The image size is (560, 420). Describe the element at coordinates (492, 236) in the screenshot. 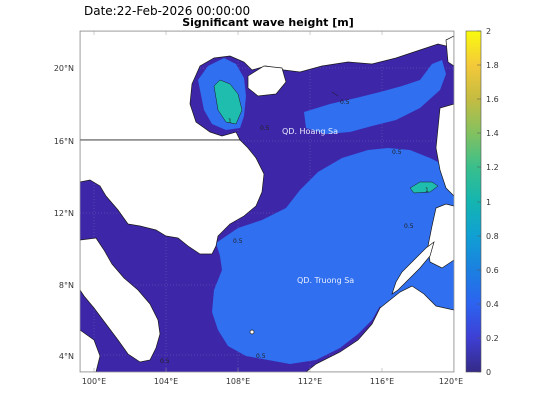

I see `colorbar-tick-0-8: 0.8` at that location.